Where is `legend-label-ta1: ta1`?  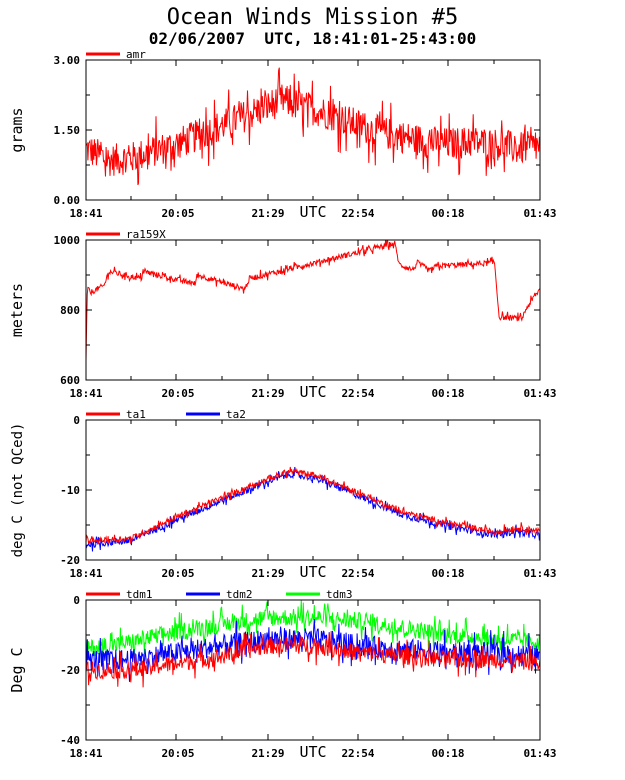
legend-label-ta1: ta1 is located at coordinates (136, 414).